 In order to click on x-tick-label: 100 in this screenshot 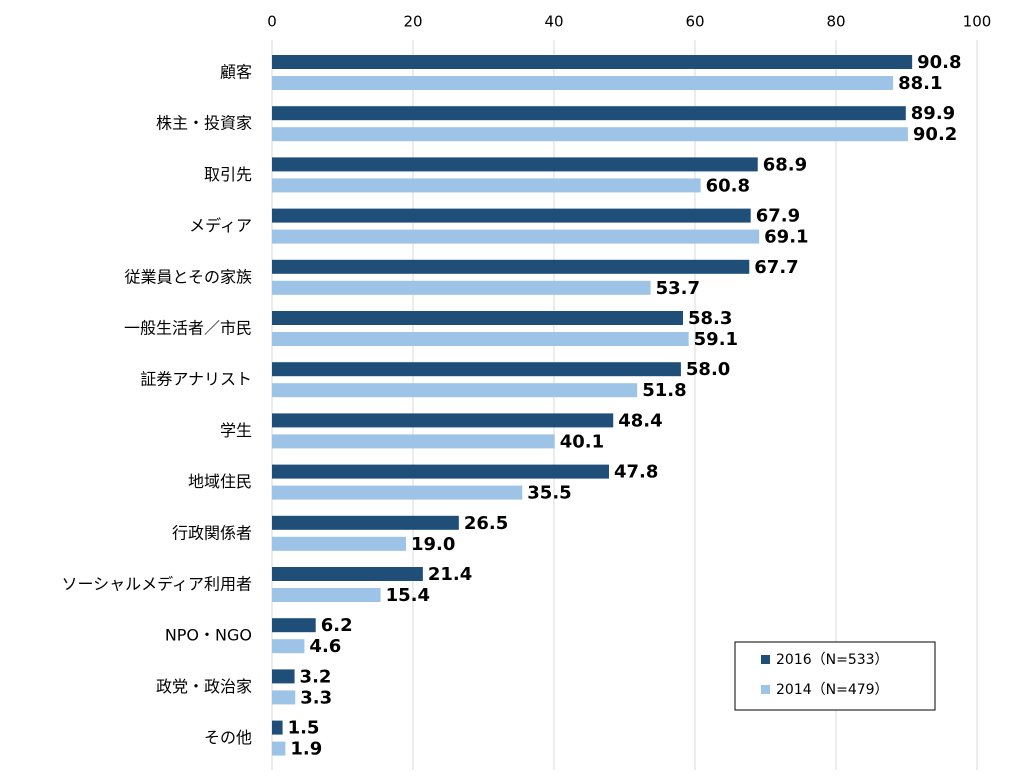, I will do `click(977, 22)`.